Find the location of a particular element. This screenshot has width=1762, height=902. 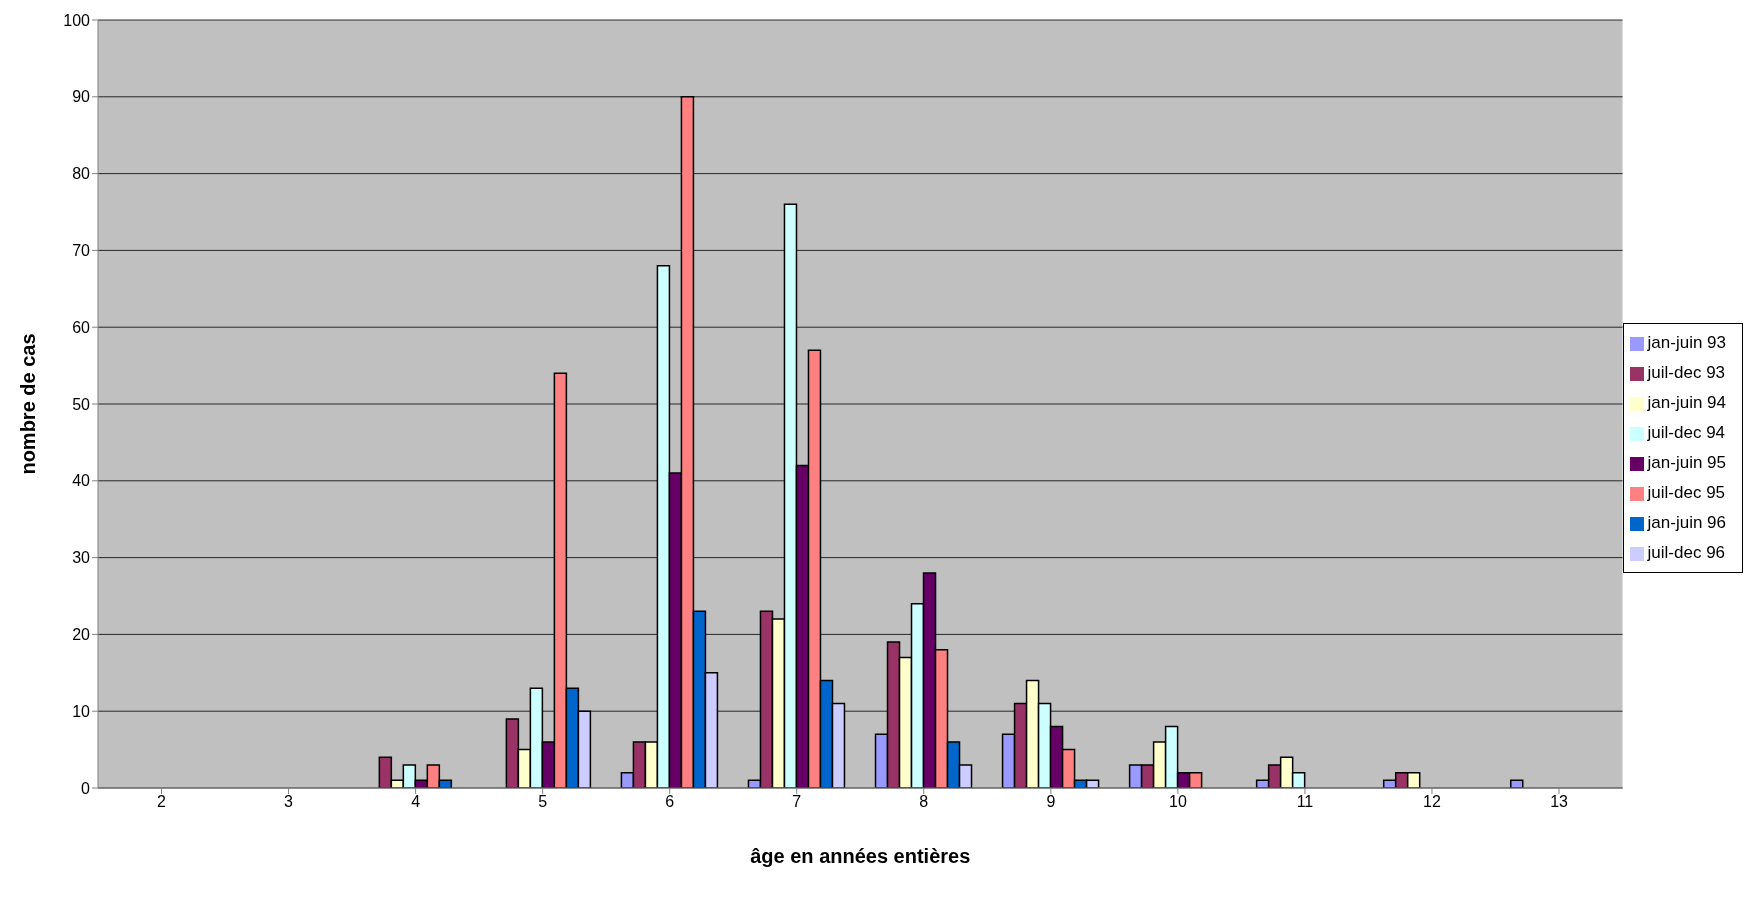

y-axis-title: nombre de cas is located at coordinates (28, 404).